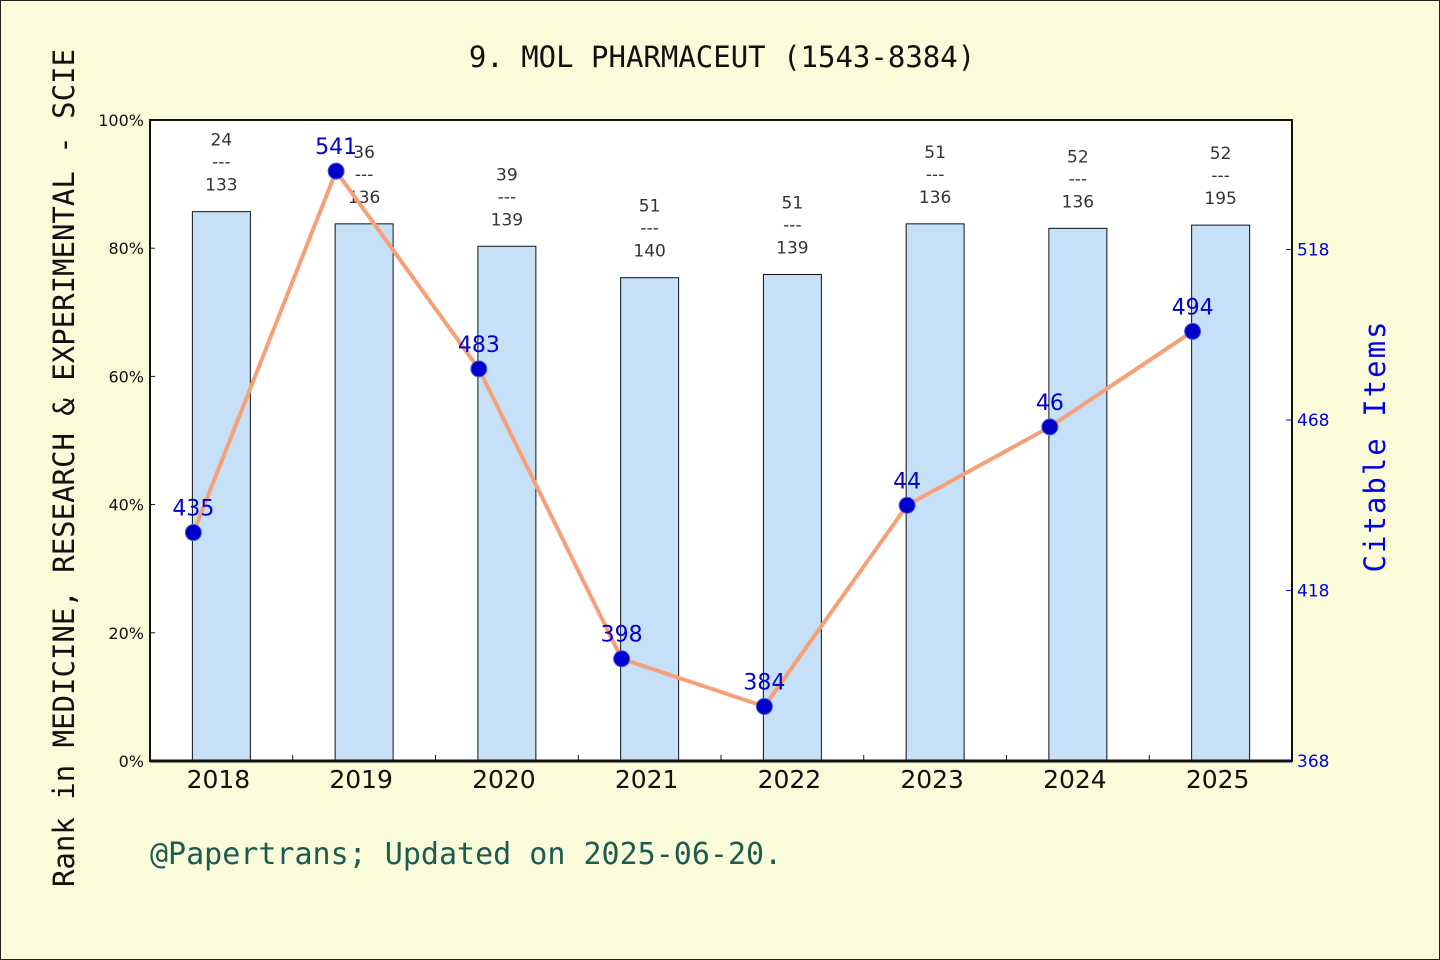  I want to click on y2-axis-title: Citable Items, so click(1375, 446).